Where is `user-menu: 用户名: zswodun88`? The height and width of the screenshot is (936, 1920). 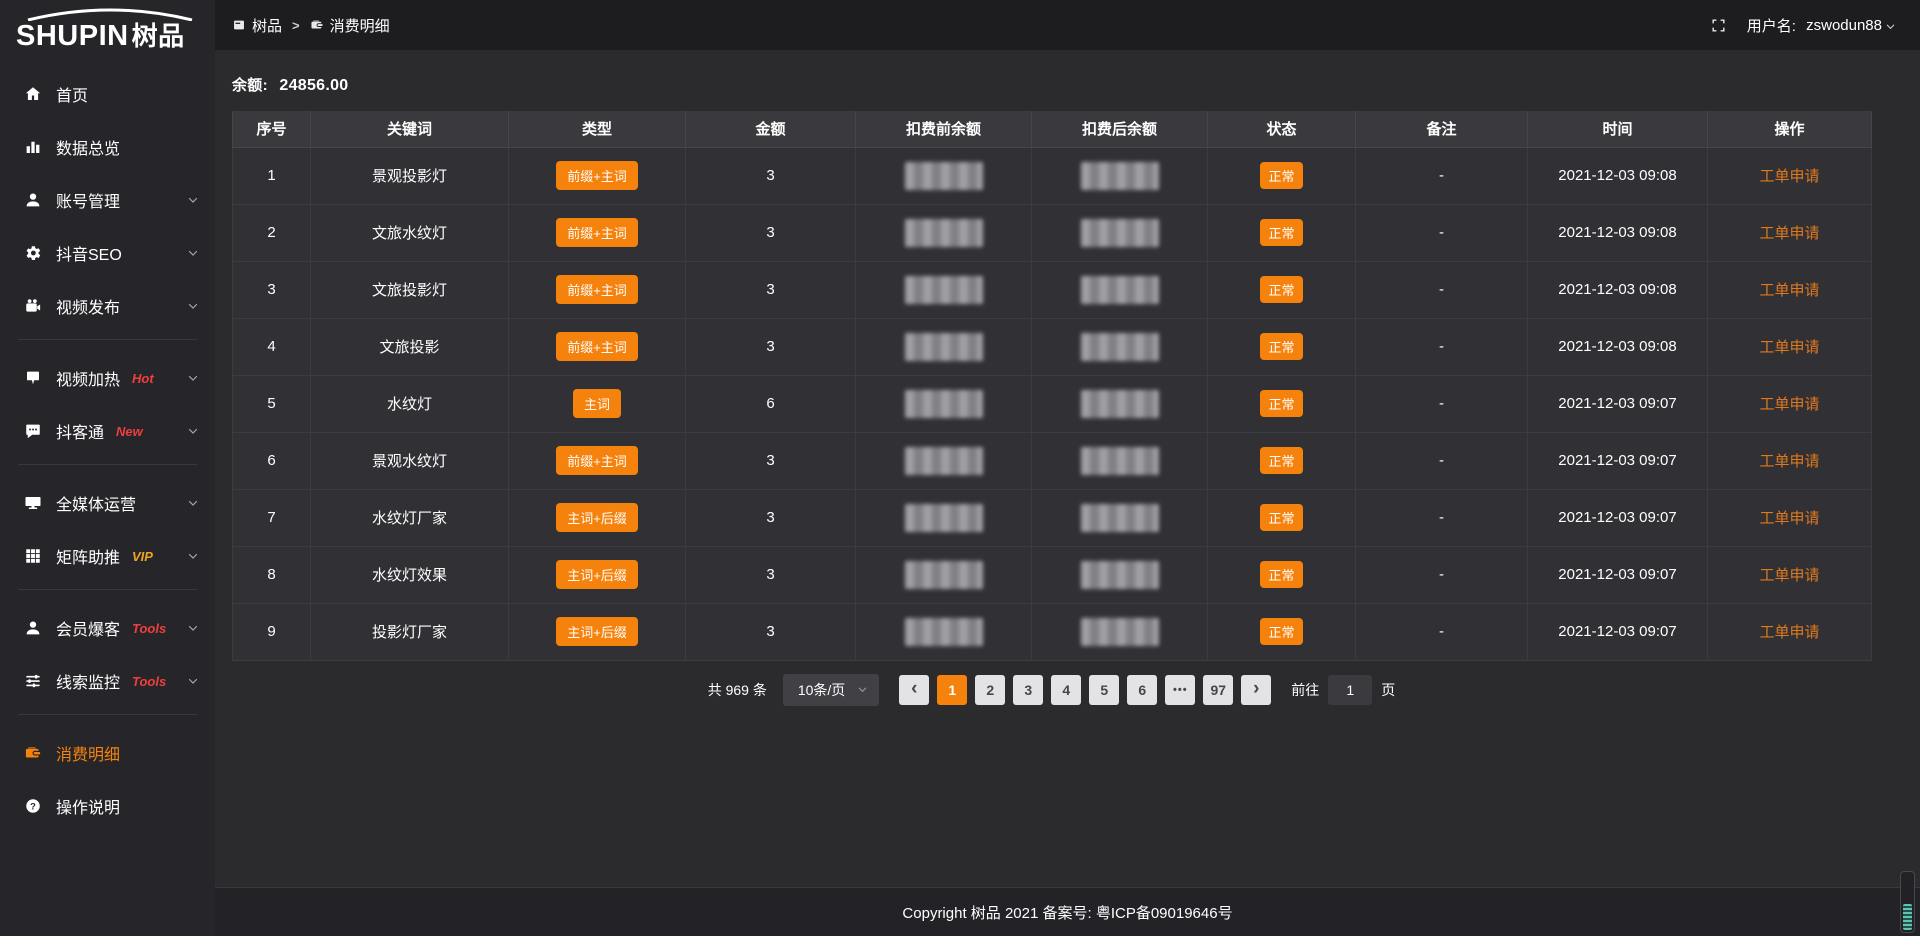
user-menu: 用户名: zswodun88 is located at coordinates (1821, 25).